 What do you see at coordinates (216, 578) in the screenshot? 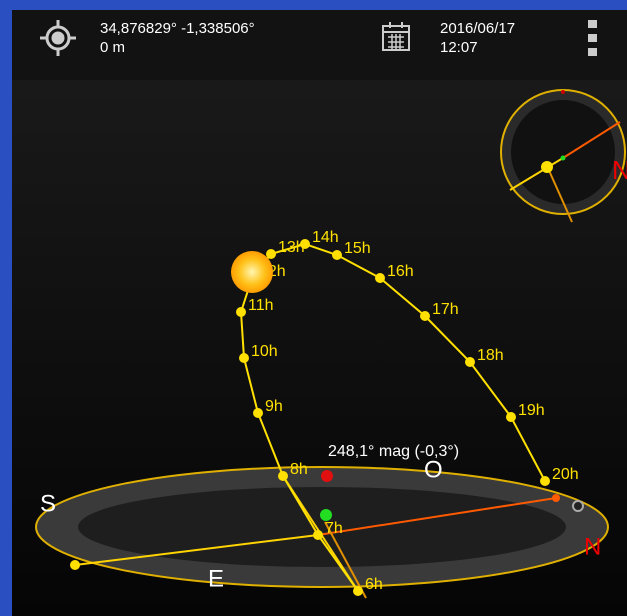
I see `east-label: E` at bounding box center [216, 578].